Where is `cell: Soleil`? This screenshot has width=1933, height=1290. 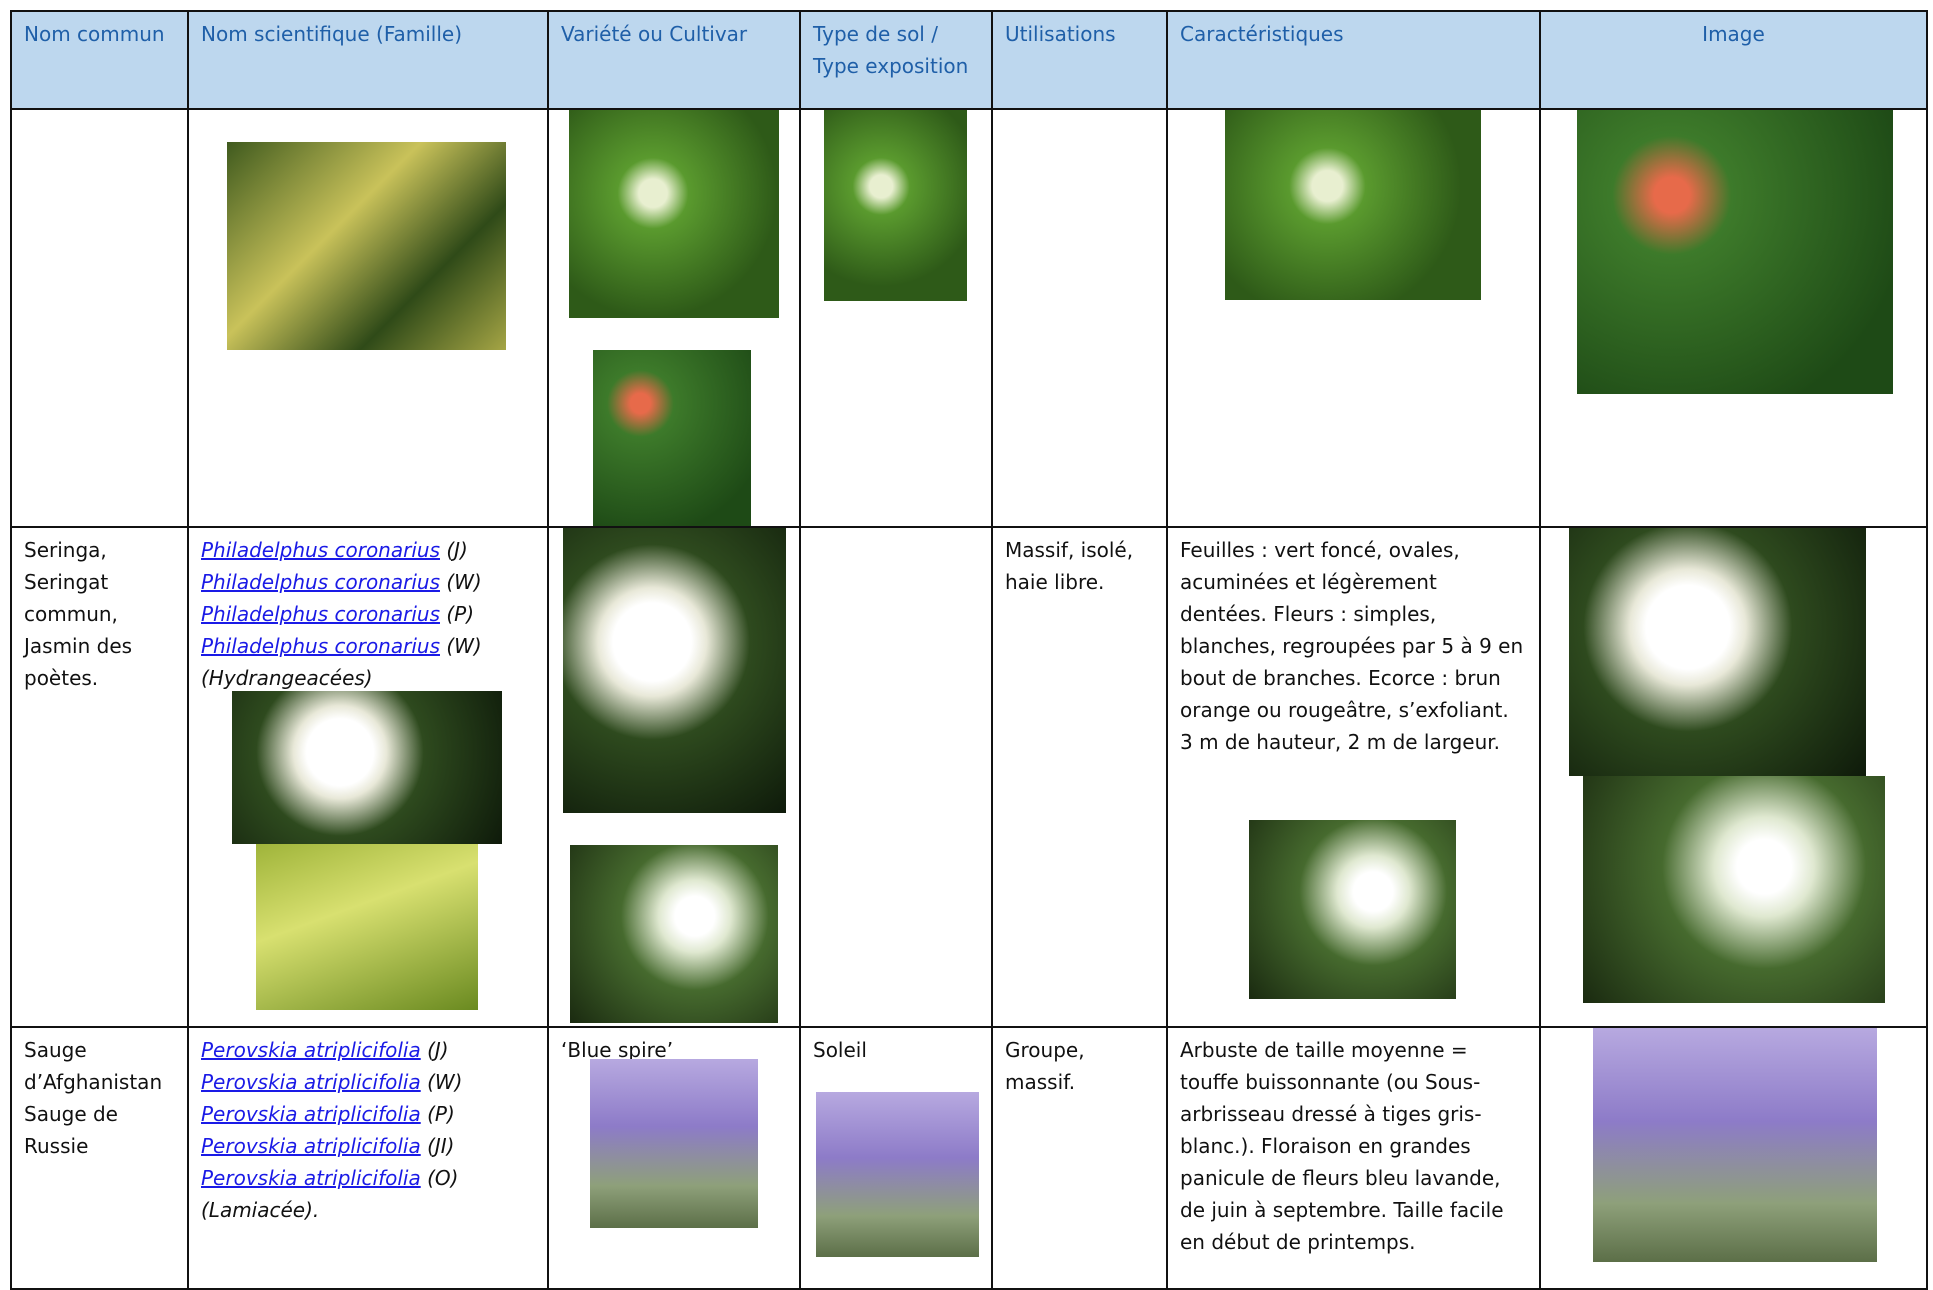 cell: Soleil is located at coordinates (896, 1158).